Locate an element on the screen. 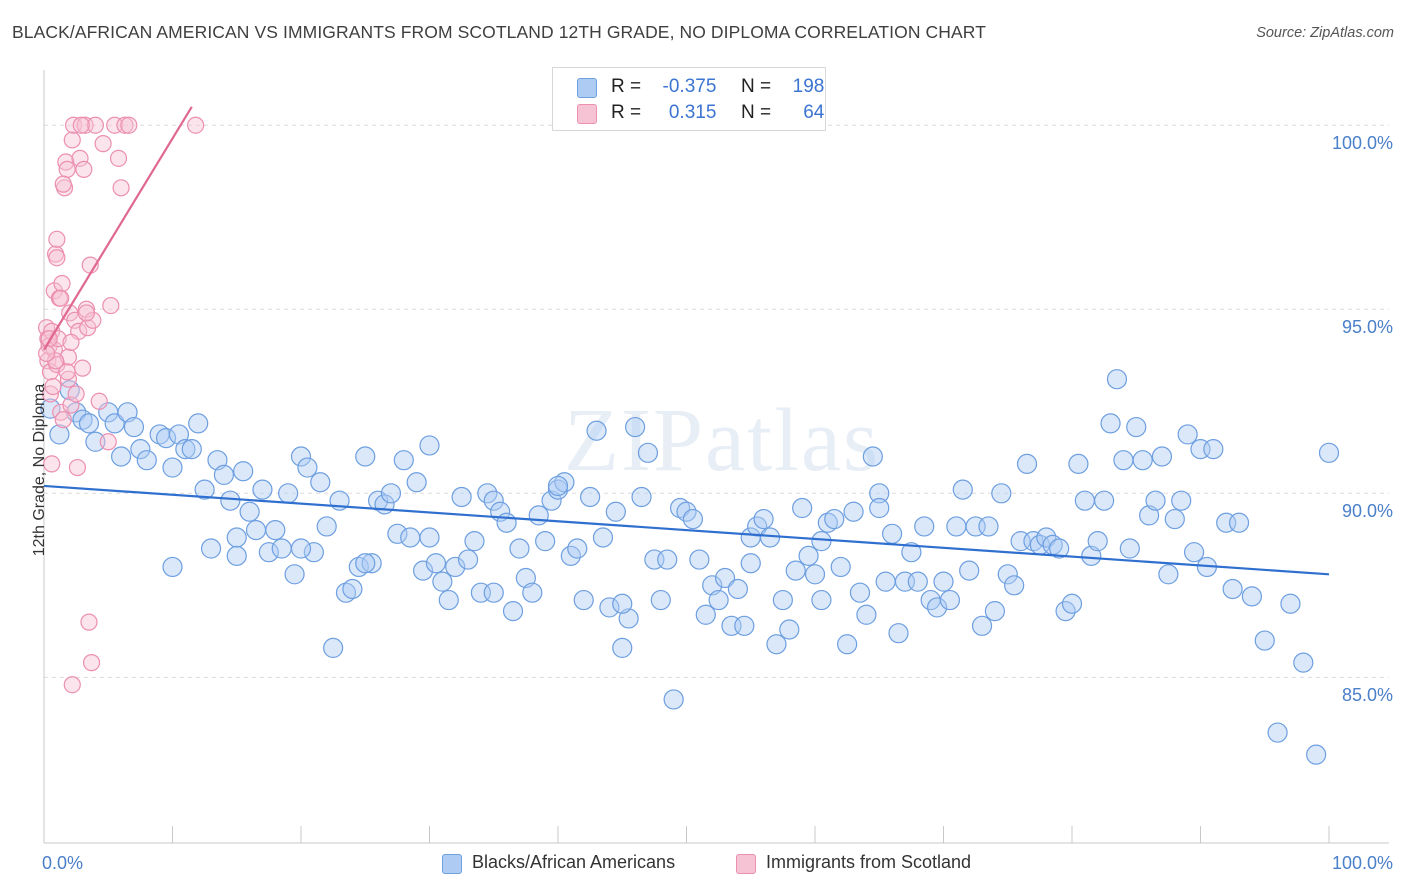 This screenshot has height=892, width=1406. correlation-legend: R = -0.375 N = 198 R = 0.315 N = 64 is located at coordinates (689, 99).